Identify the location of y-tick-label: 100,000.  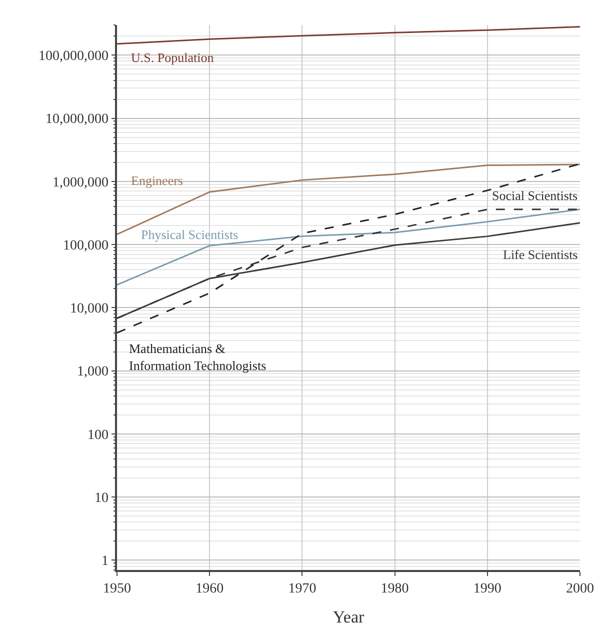
(85, 246).